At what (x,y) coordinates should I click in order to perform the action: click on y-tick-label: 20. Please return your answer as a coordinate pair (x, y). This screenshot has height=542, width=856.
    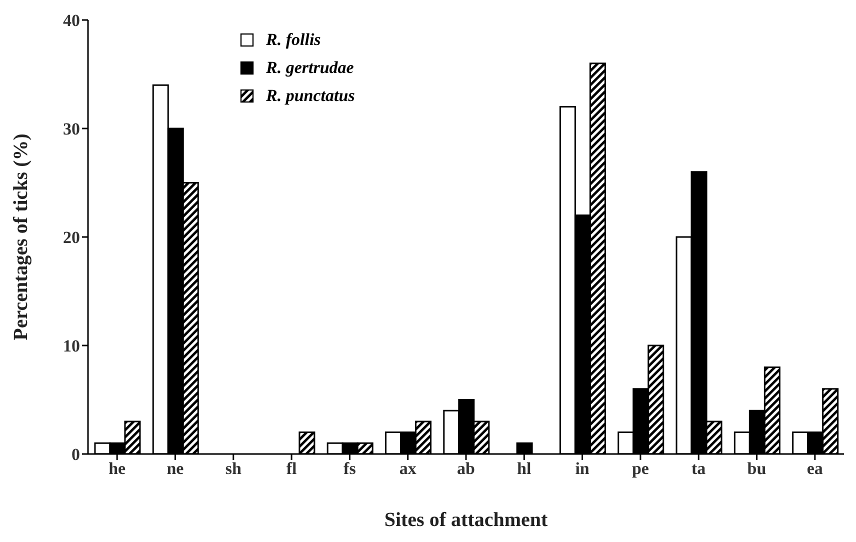
    Looking at the image, I should click on (71, 238).